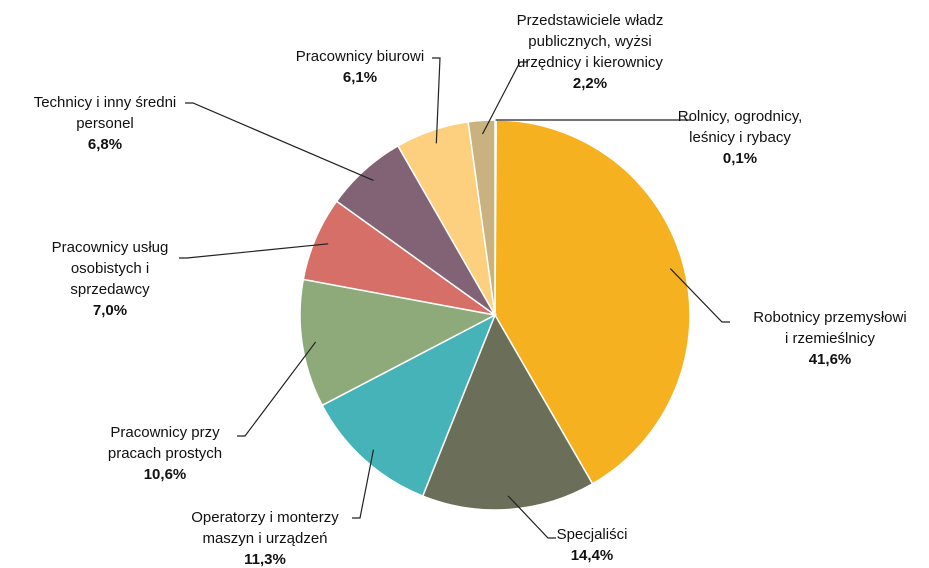  I want to click on slice-label: i rzemieślnicy, so click(830, 338).